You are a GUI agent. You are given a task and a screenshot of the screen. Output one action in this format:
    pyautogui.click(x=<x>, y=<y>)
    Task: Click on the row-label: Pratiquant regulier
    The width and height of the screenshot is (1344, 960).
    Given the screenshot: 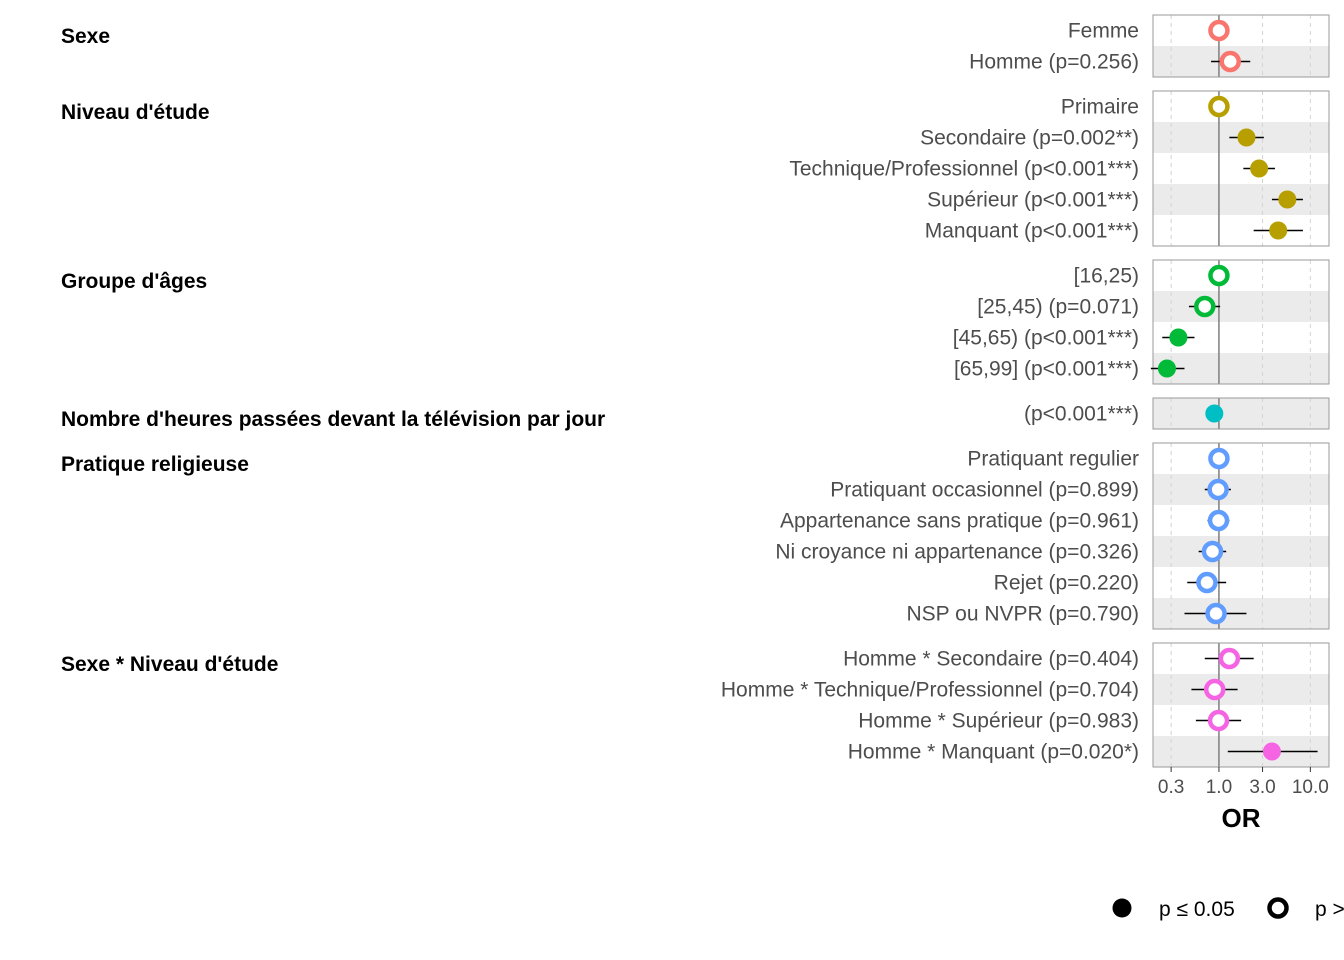 What is the action you would take?
    pyautogui.click(x=1053, y=459)
    